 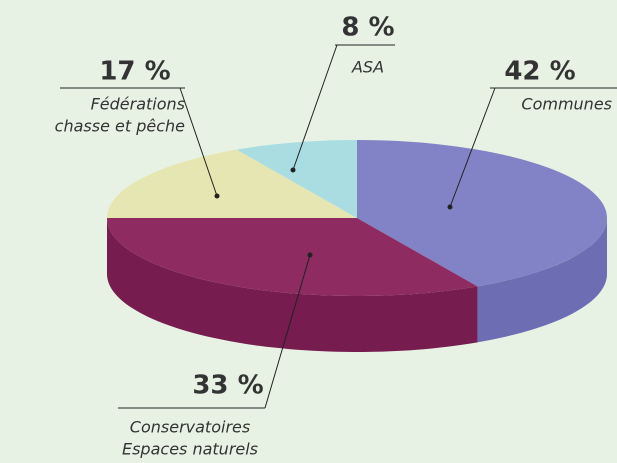 What do you see at coordinates (120, 126) in the screenshot?
I see `category-label: chasse et pêche` at bounding box center [120, 126].